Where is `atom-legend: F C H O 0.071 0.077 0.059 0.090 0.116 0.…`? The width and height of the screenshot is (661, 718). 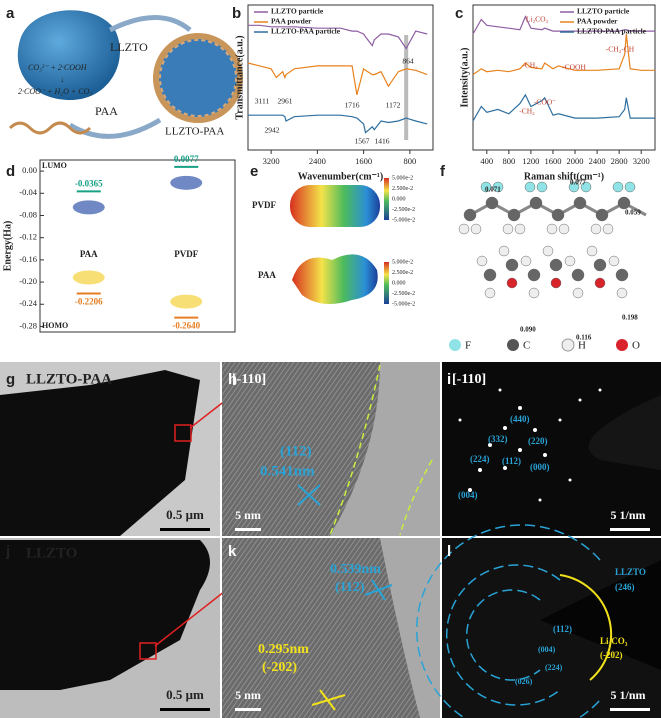 atom-legend: F C H O 0.071 0.077 0.059 0.090 0.116 0.… is located at coordinates (545, 265).